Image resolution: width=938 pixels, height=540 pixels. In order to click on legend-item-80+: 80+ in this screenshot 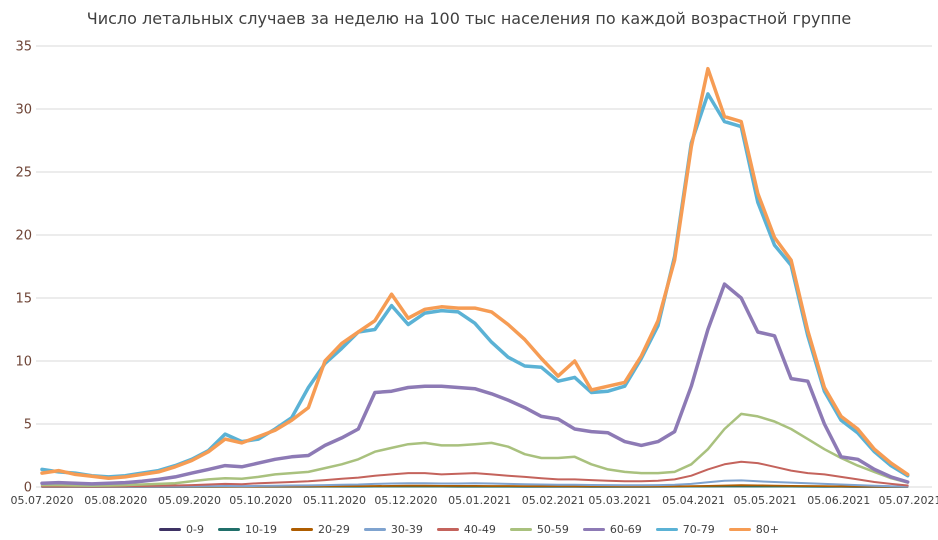, I will do `click(753, 529)`.